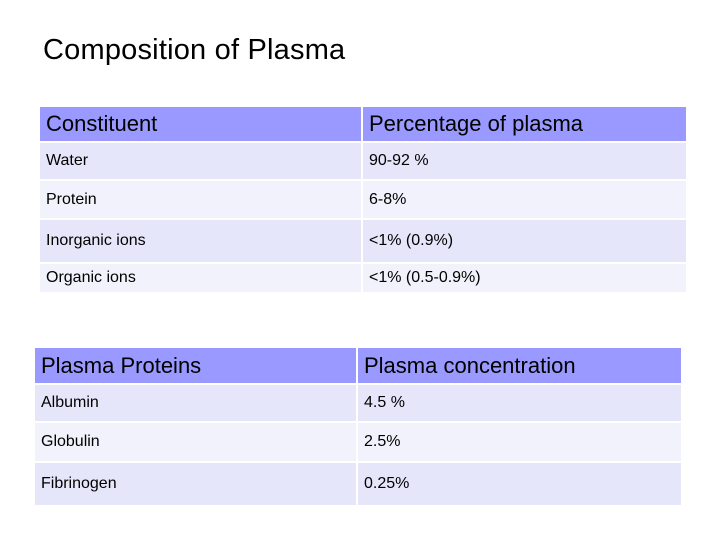  Describe the element at coordinates (525, 242) in the screenshot. I see `table-cell: <1% (0.9%)` at that location.